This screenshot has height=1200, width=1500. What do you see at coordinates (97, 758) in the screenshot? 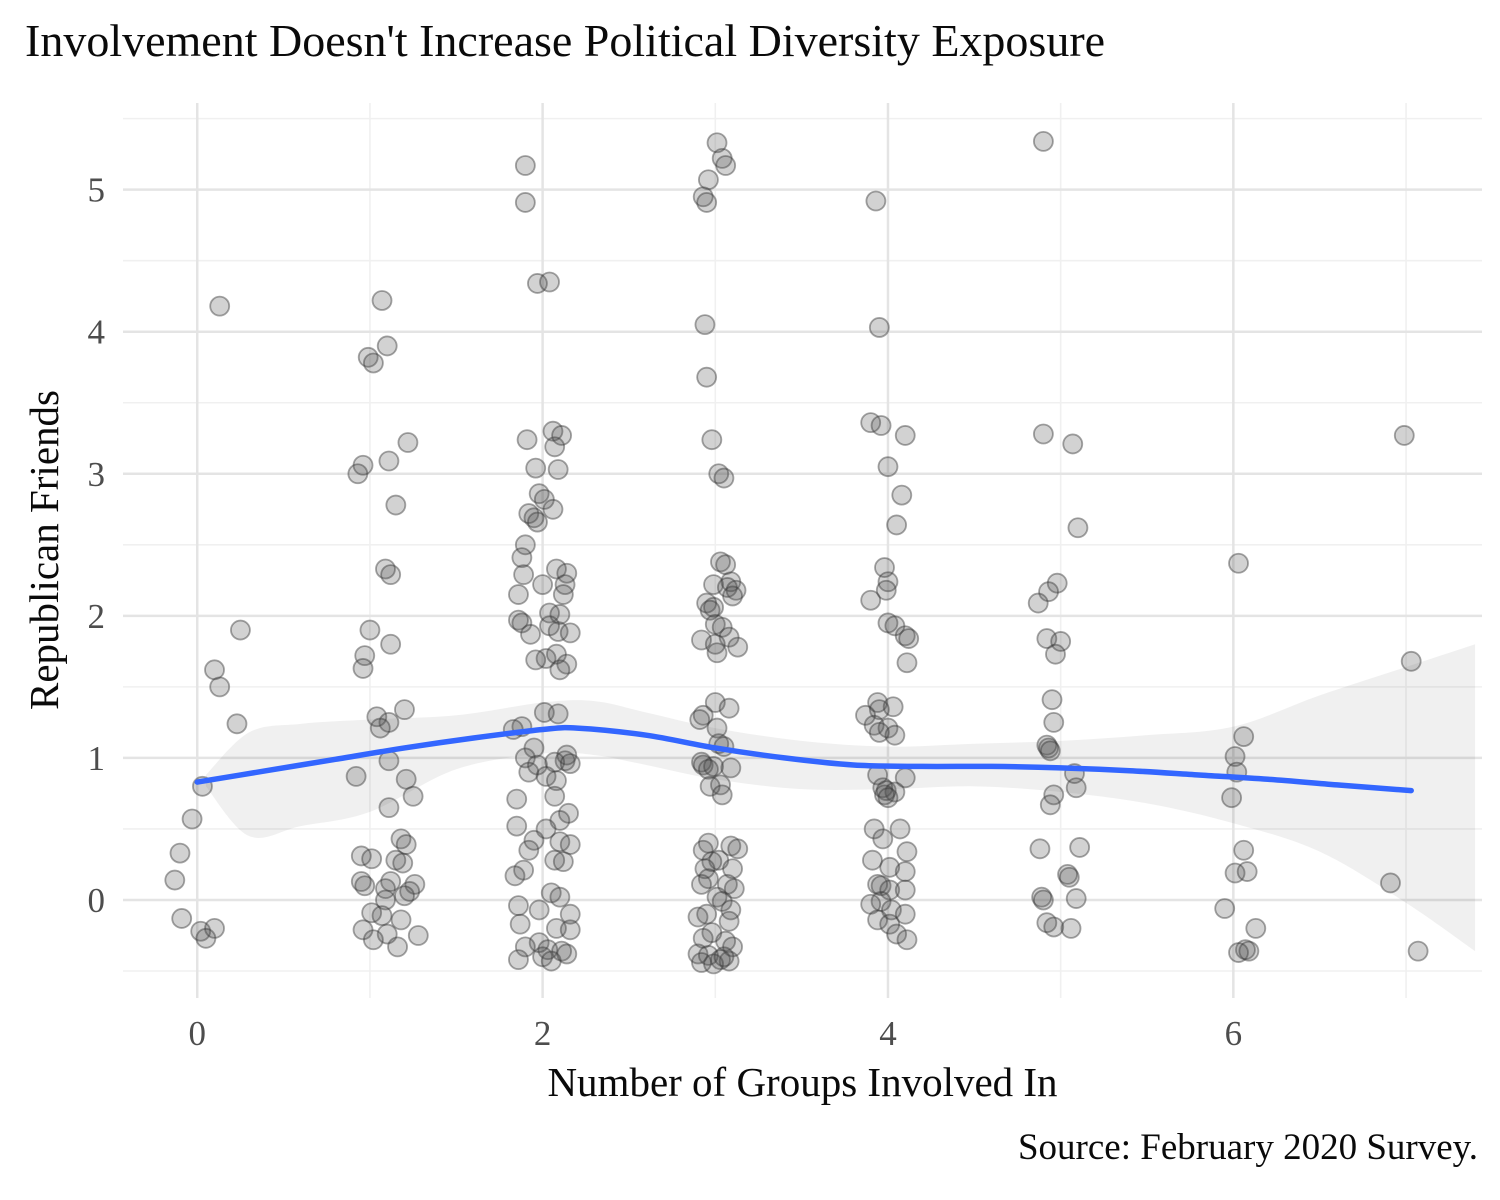
I see `y-tick-label: 1` at bounding box center [97, 758].